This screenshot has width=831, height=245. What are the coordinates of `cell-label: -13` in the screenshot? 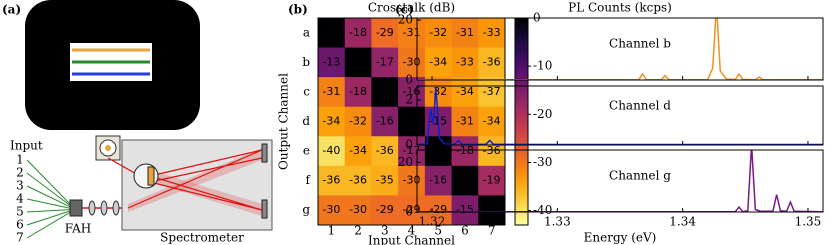 It's located at (331, 61).